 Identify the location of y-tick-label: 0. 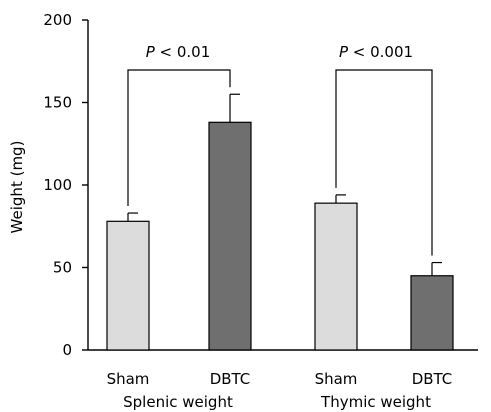
(67, 350).